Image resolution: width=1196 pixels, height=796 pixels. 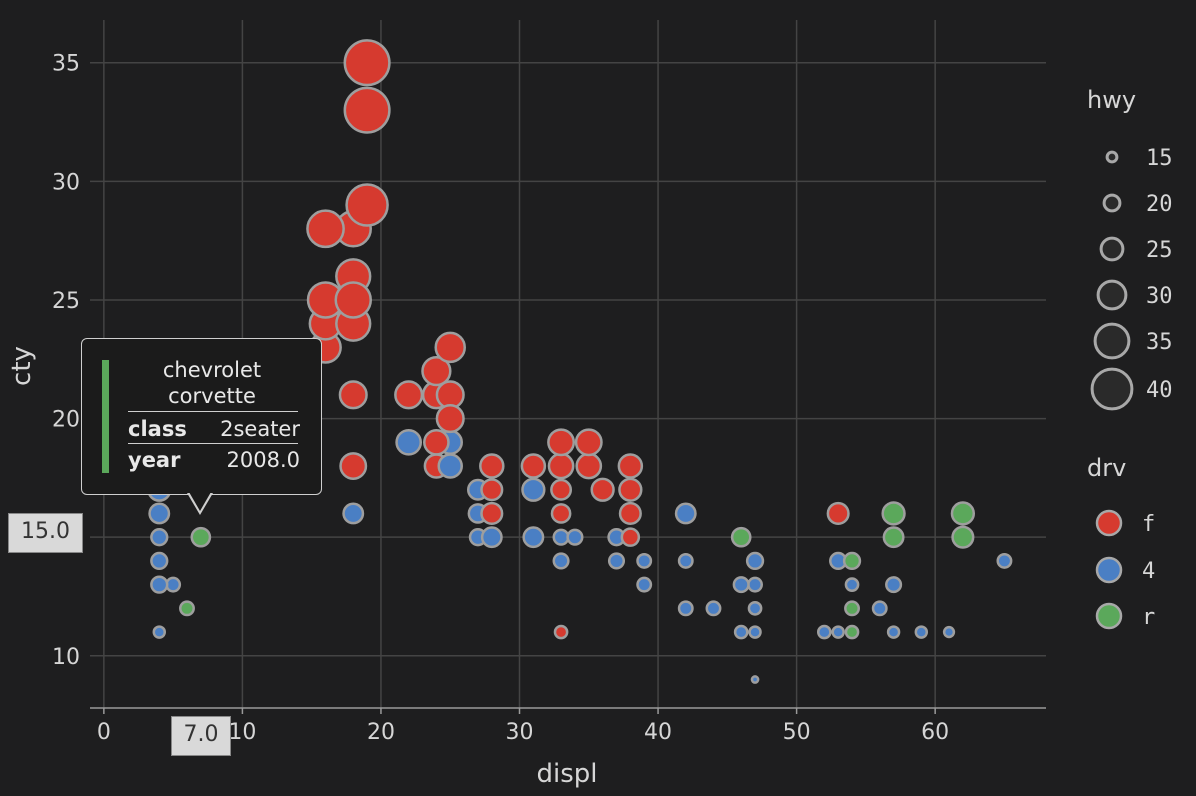 What do you see at coordinates (1159, 296) in the screenshot?
I see `size-legend-label: 30` at bounding box center [1159, 296].